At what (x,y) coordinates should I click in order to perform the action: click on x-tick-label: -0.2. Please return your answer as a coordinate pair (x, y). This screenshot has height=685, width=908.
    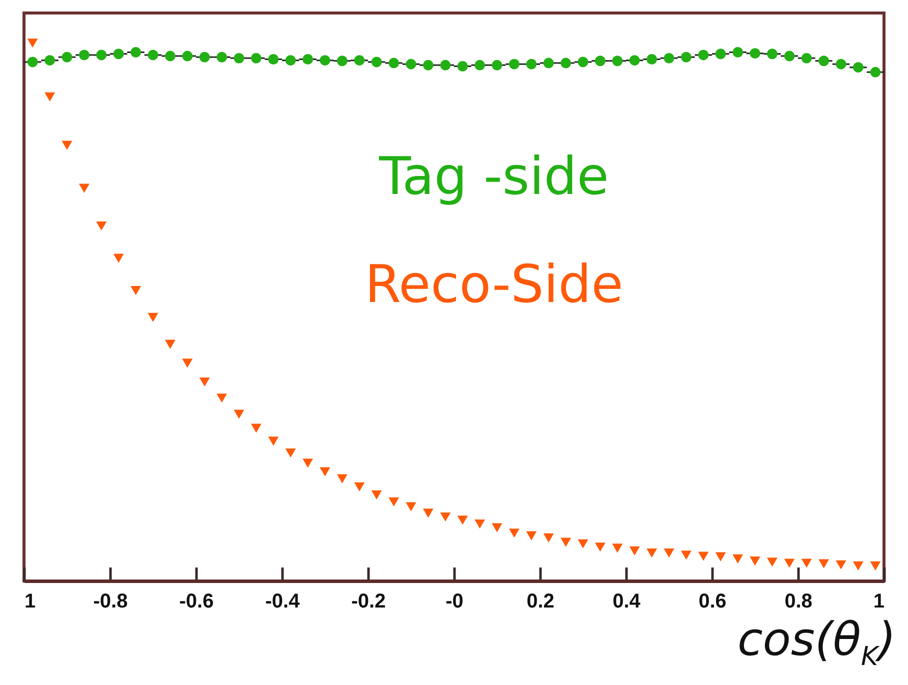
    Looking at the image, I should click on (368, 601).